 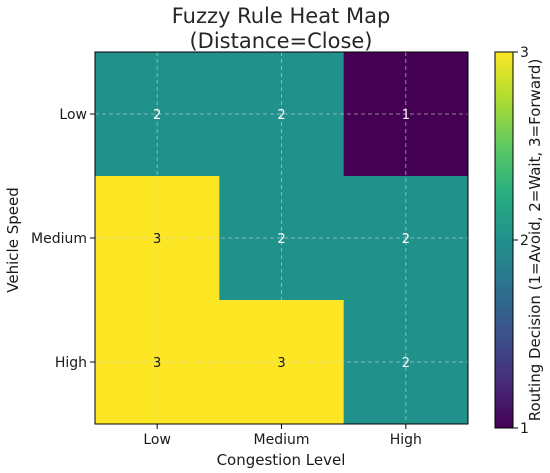 I want to click on colorbar-tick-label: 2, so click(x=524, y=241).